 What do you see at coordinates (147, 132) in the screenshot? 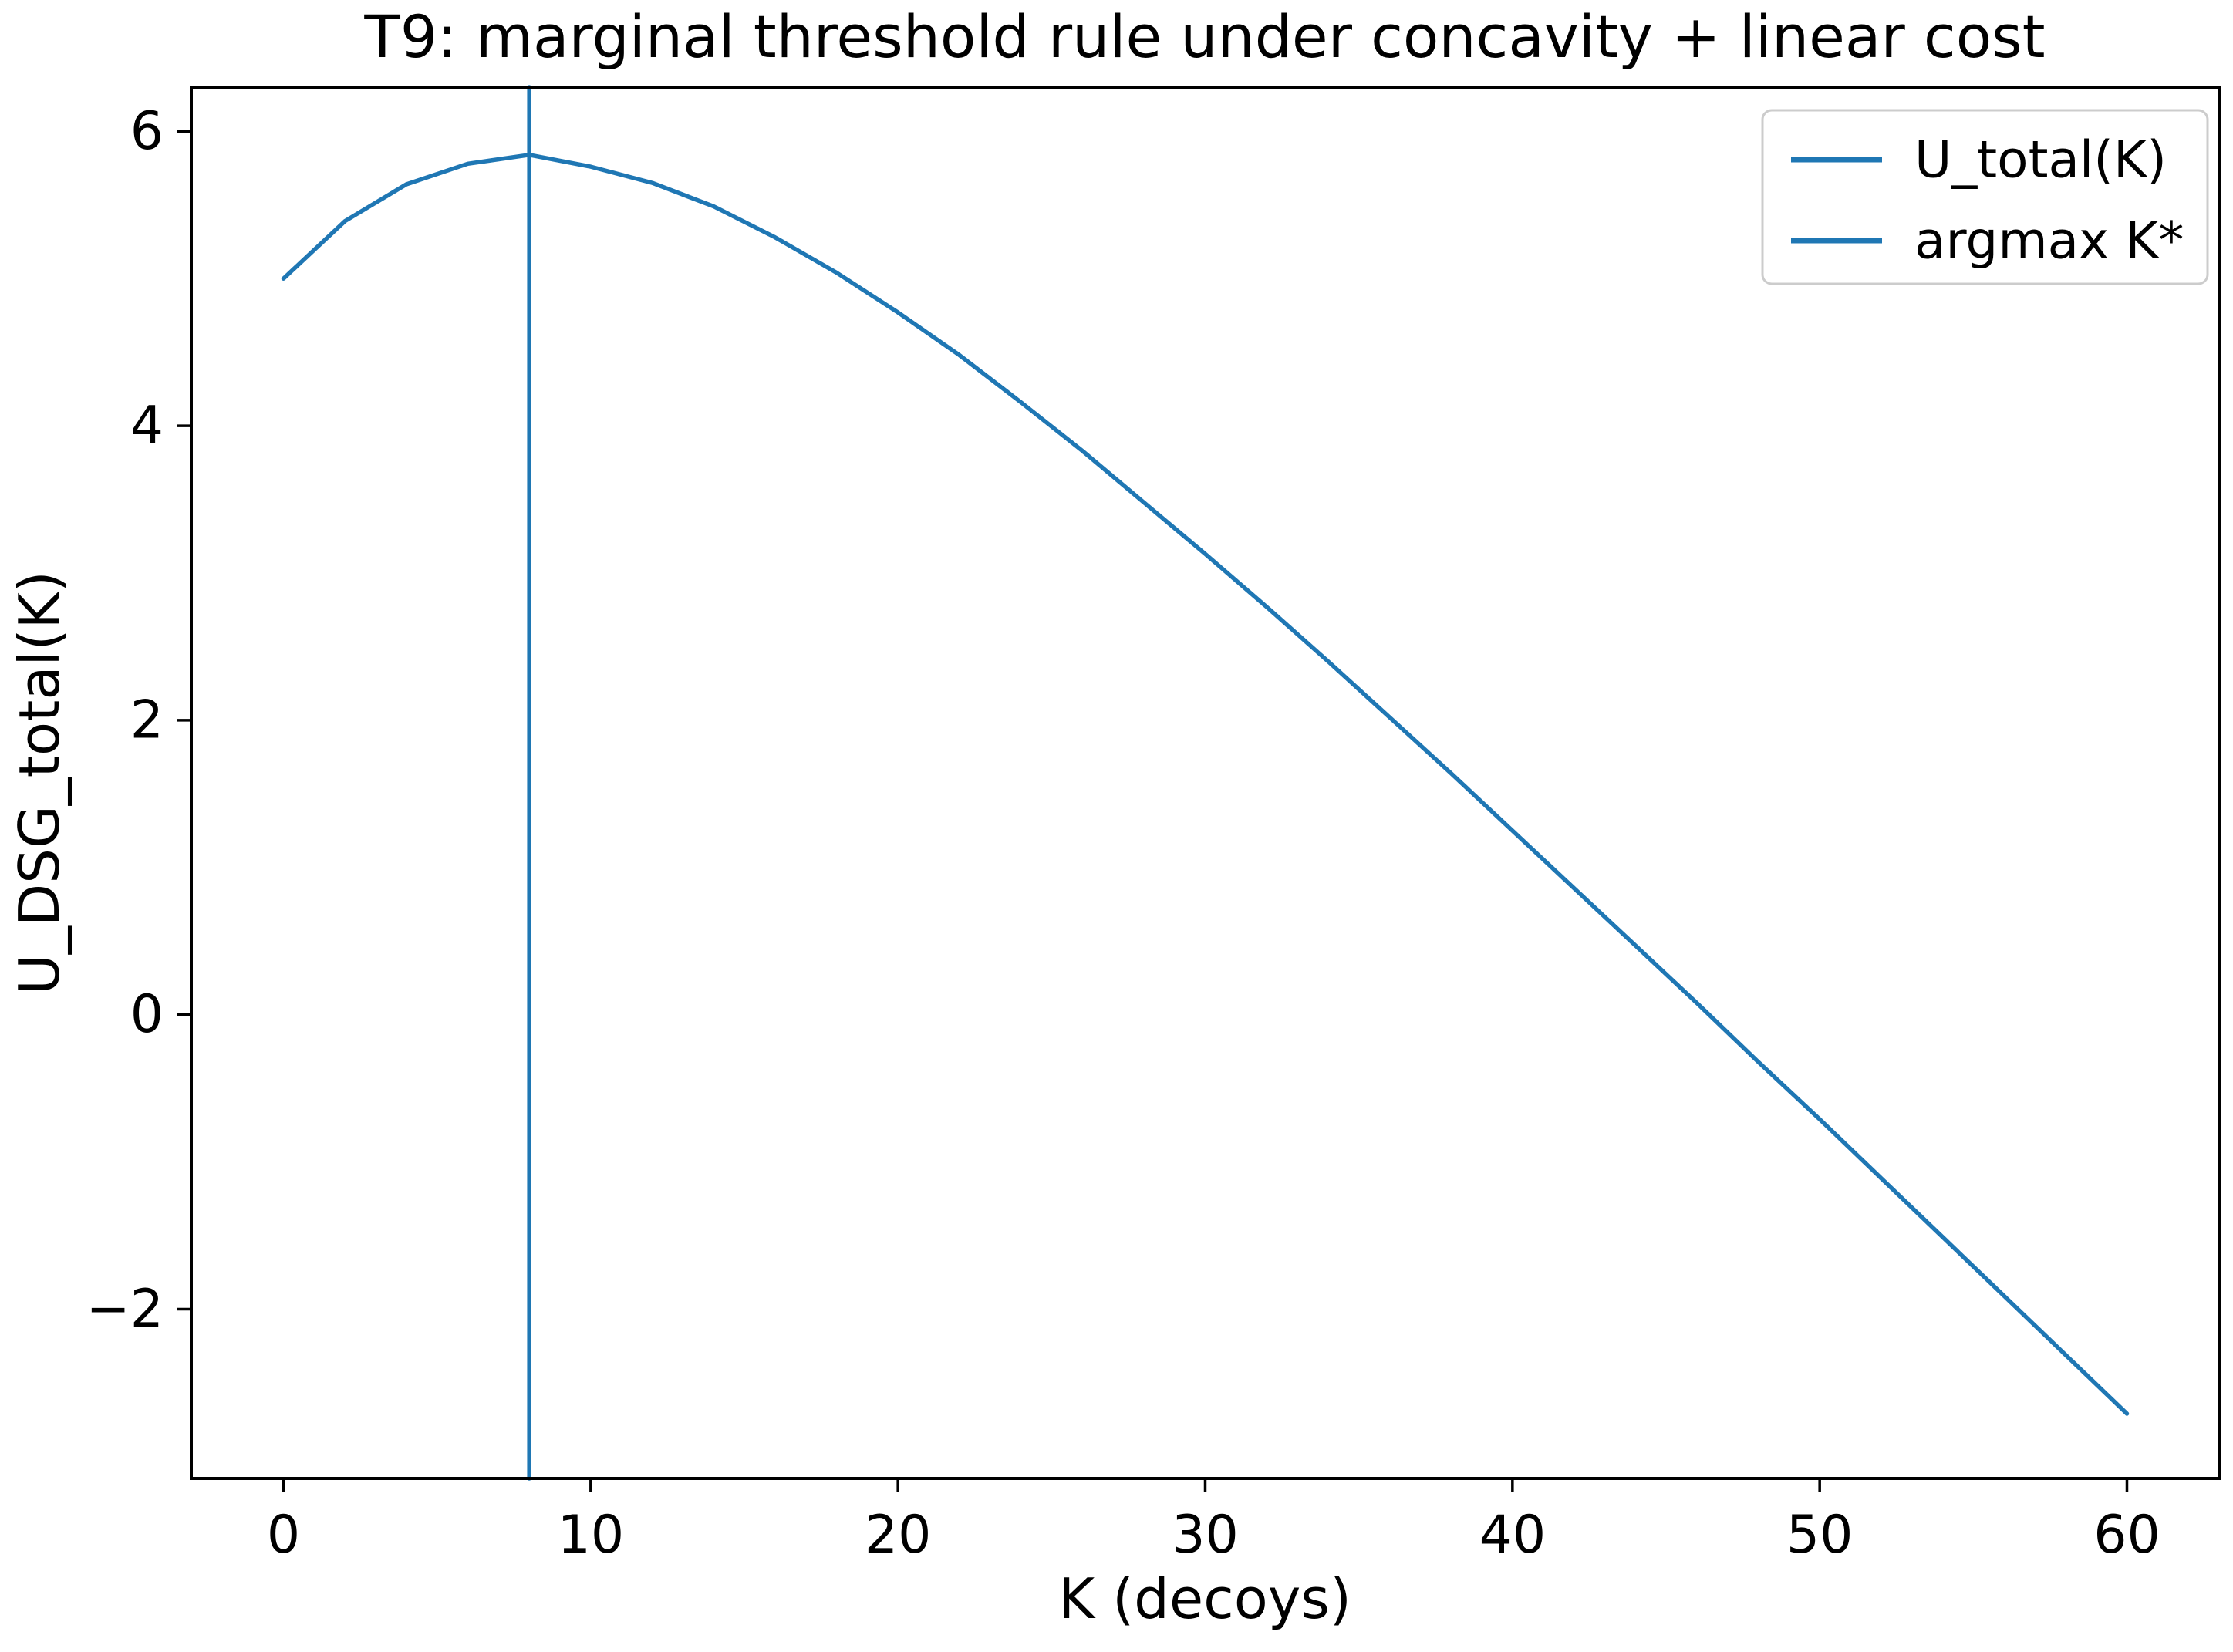
I see `y-tick-label: 6` at bounding box center [147, 132].